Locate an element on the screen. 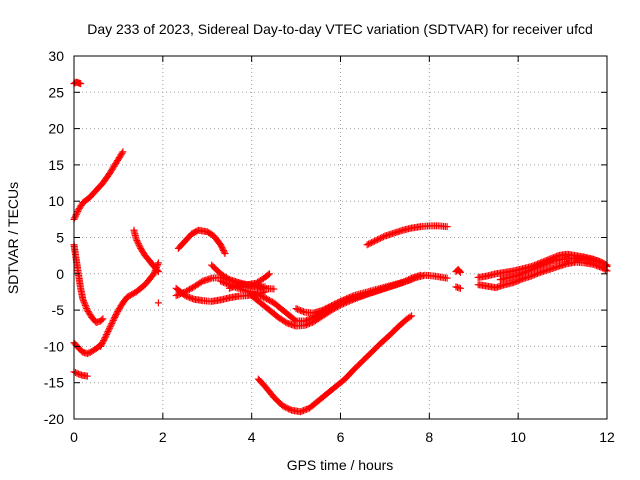  y-tick-label: -10 is located at coordinates (54, 346).